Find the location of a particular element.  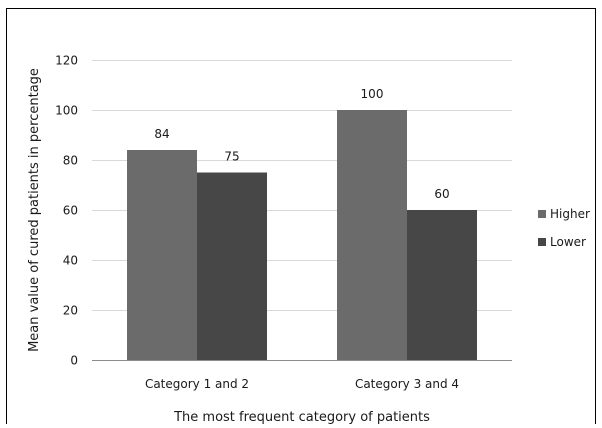

y-tick-label: 40 is located at coordinates (70, 261).